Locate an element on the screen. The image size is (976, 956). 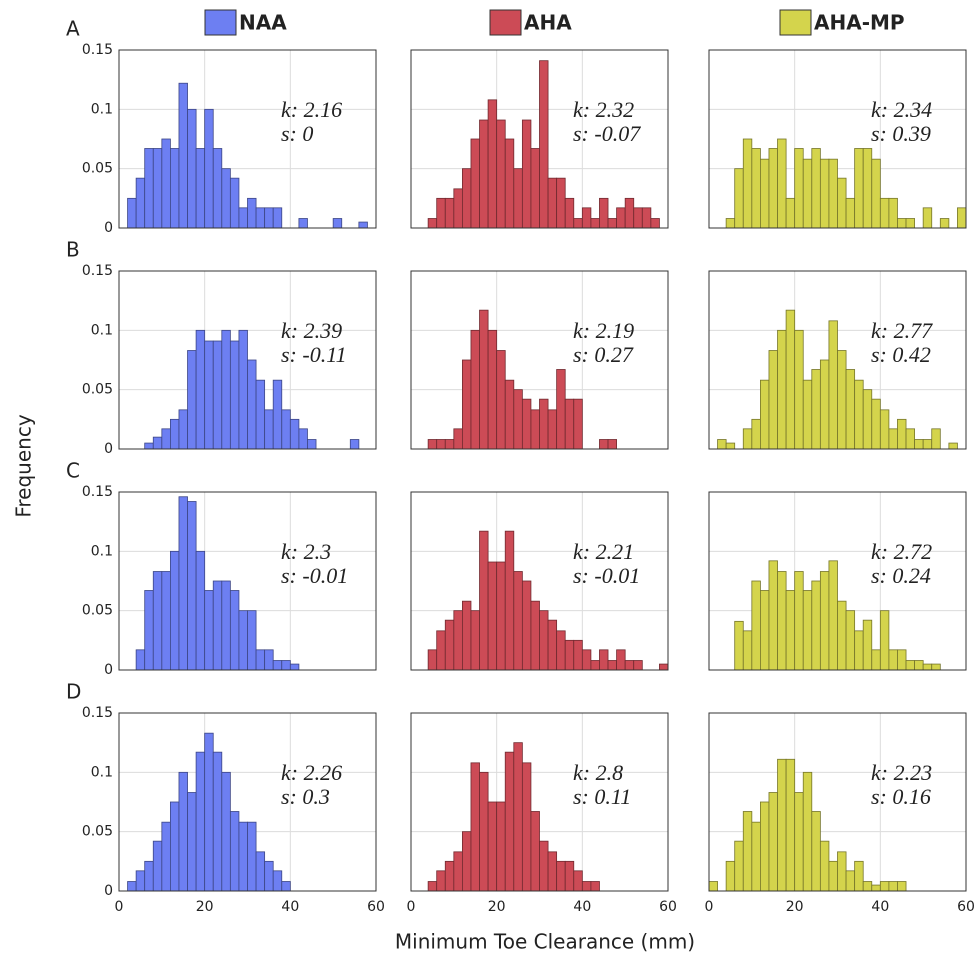
y-axis-label: Frequency is located at coordinates (24, 465).